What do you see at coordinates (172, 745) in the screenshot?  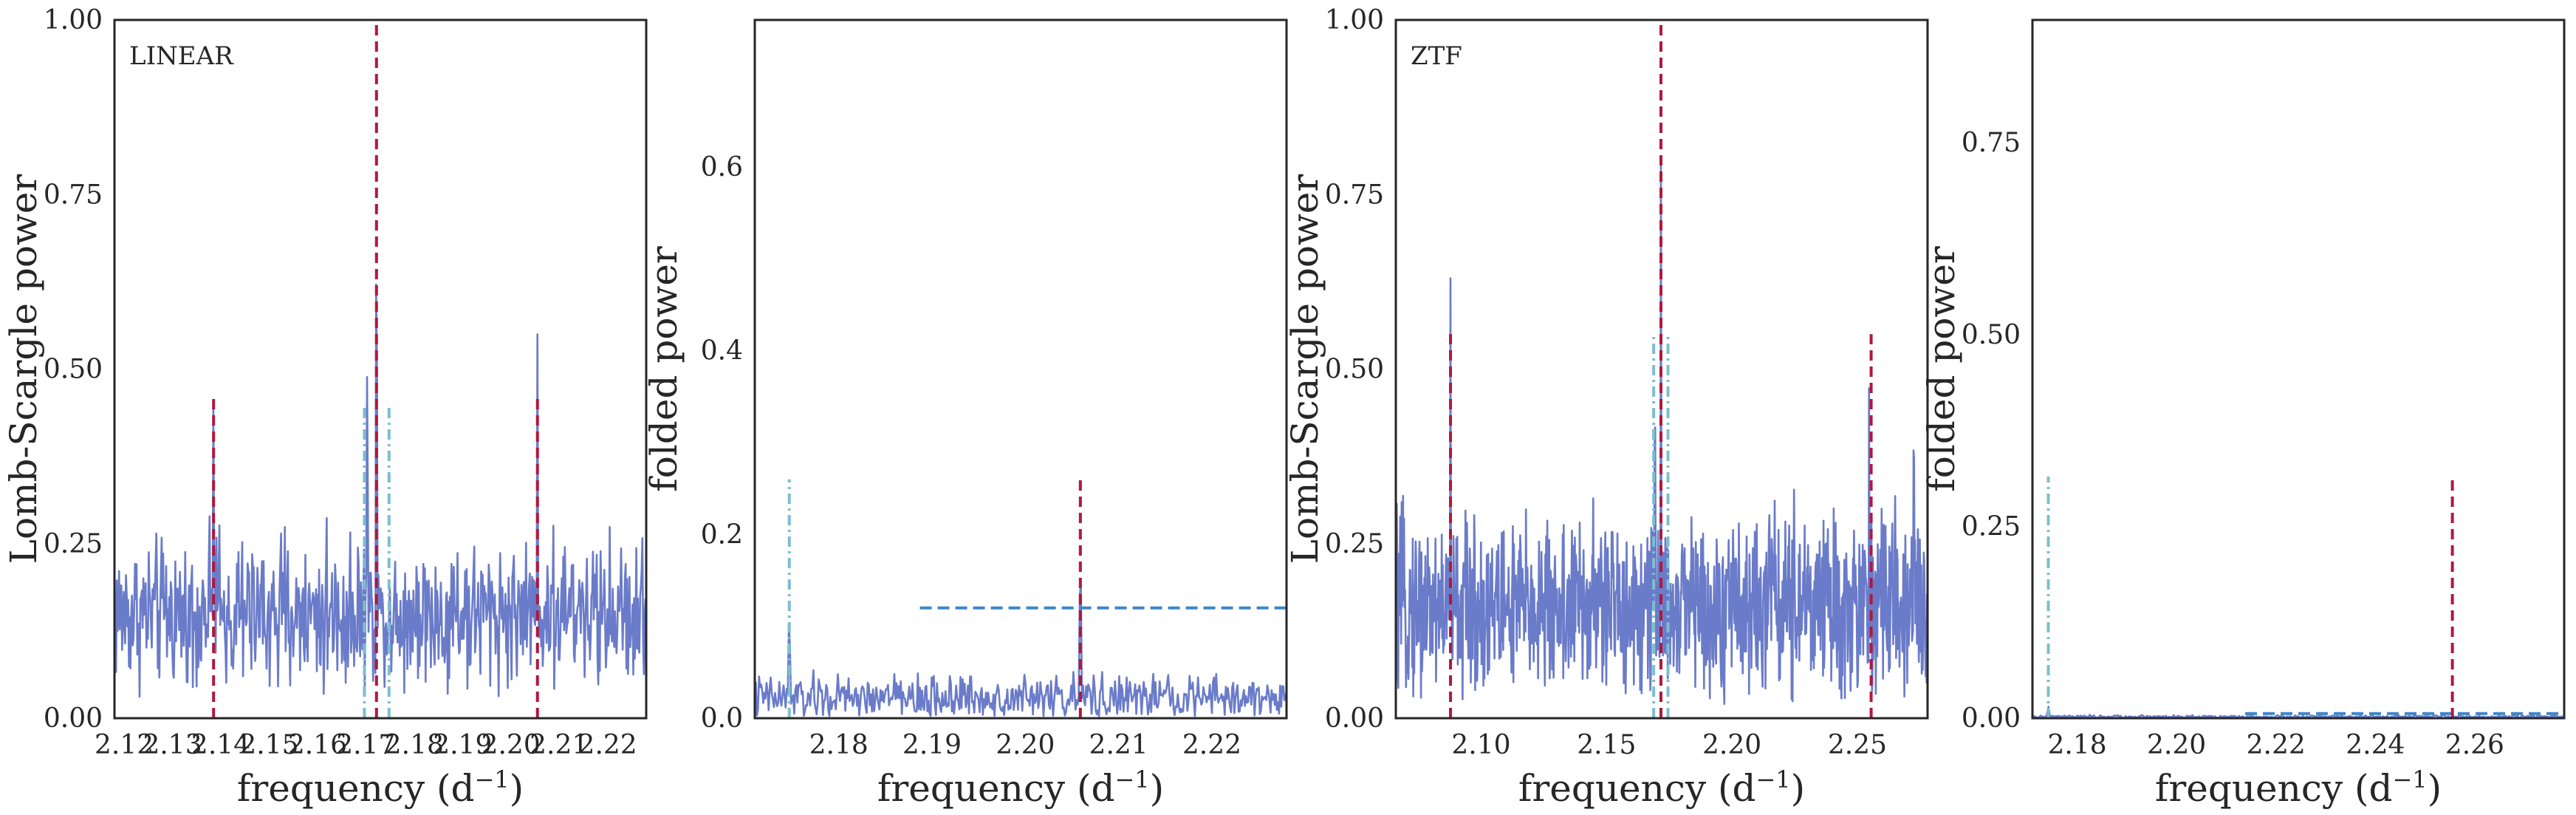 I see `x-tick-label: 2.13` at bounding box center [172, 745].